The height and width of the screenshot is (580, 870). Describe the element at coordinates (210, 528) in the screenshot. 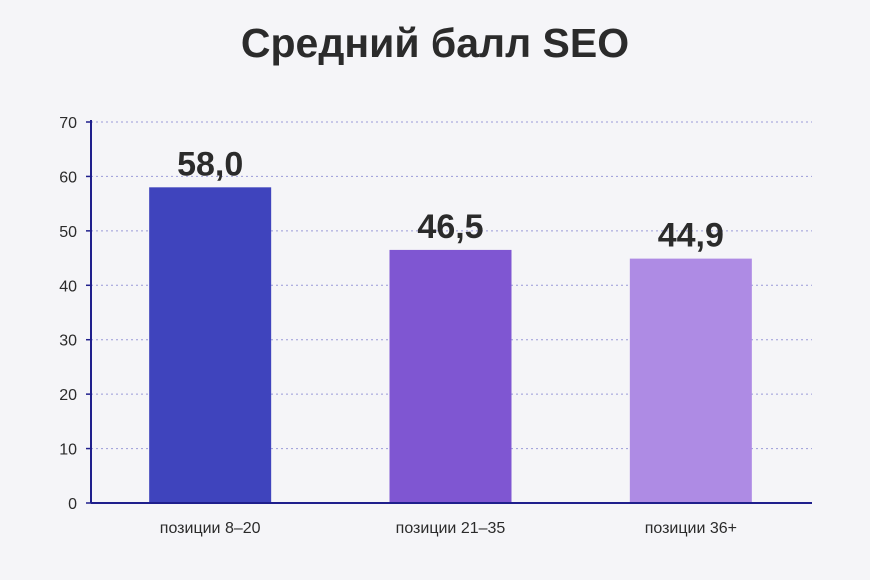

I see `category-label-1: позиции 8–20` at that location.